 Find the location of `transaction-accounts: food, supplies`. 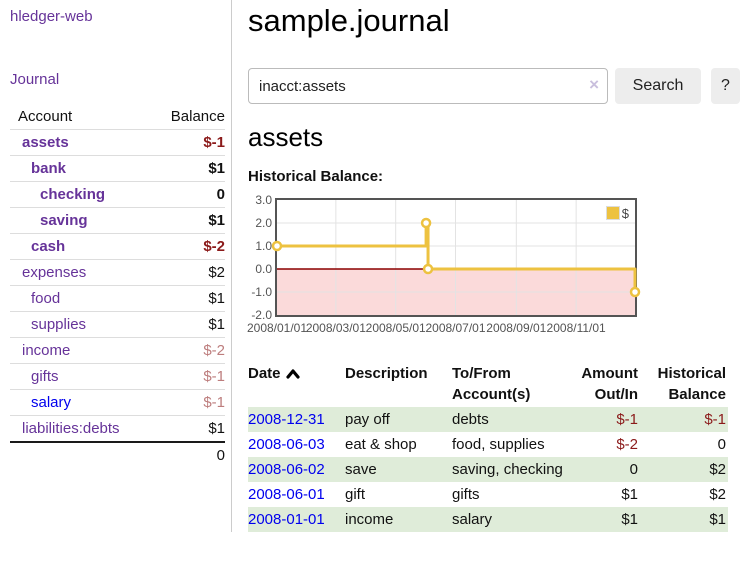

transaction-accounts: food, supplies is located at coordinates (498, 444).